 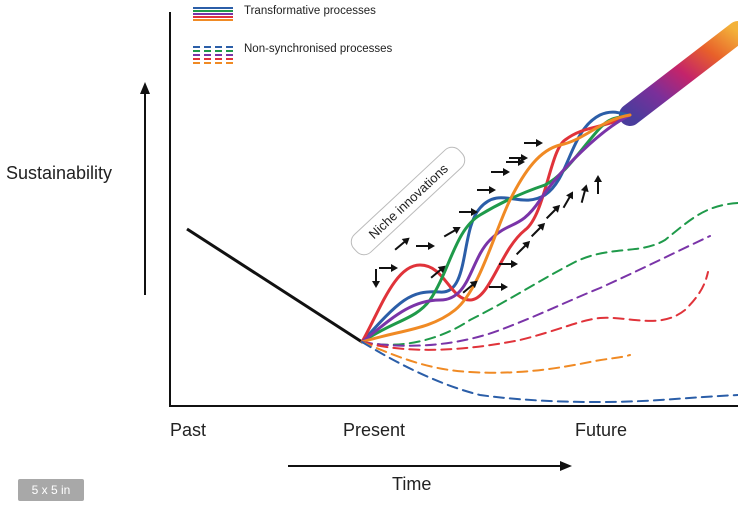 What do you see at coordinates (409, 201) in the screenshot?
I see `niche-innovations-label: Niche innovations` at bounding box center [409, 201].